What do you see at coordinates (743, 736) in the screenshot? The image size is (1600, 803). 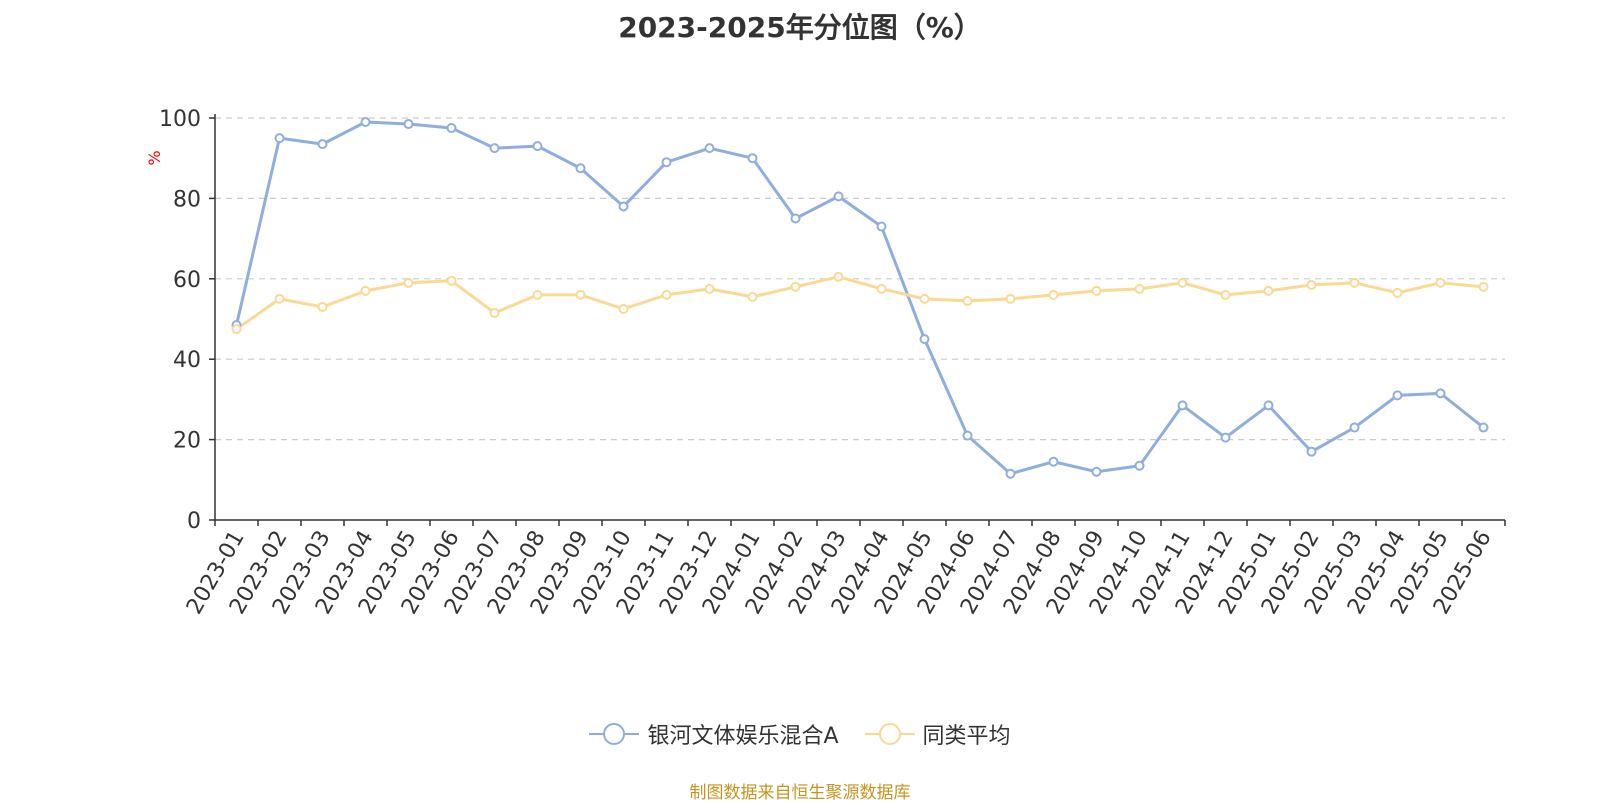 I see `legend-label-main: 银河文体娱乐混合A` at bounding box center [743, 736].